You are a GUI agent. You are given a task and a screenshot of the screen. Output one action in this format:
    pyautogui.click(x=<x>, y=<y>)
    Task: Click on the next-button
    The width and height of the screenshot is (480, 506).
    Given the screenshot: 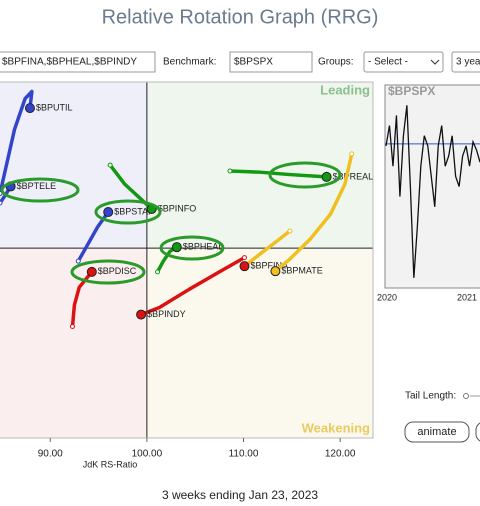 What is the action you would take?
    pyautogui.click(x=477, y=432)
    